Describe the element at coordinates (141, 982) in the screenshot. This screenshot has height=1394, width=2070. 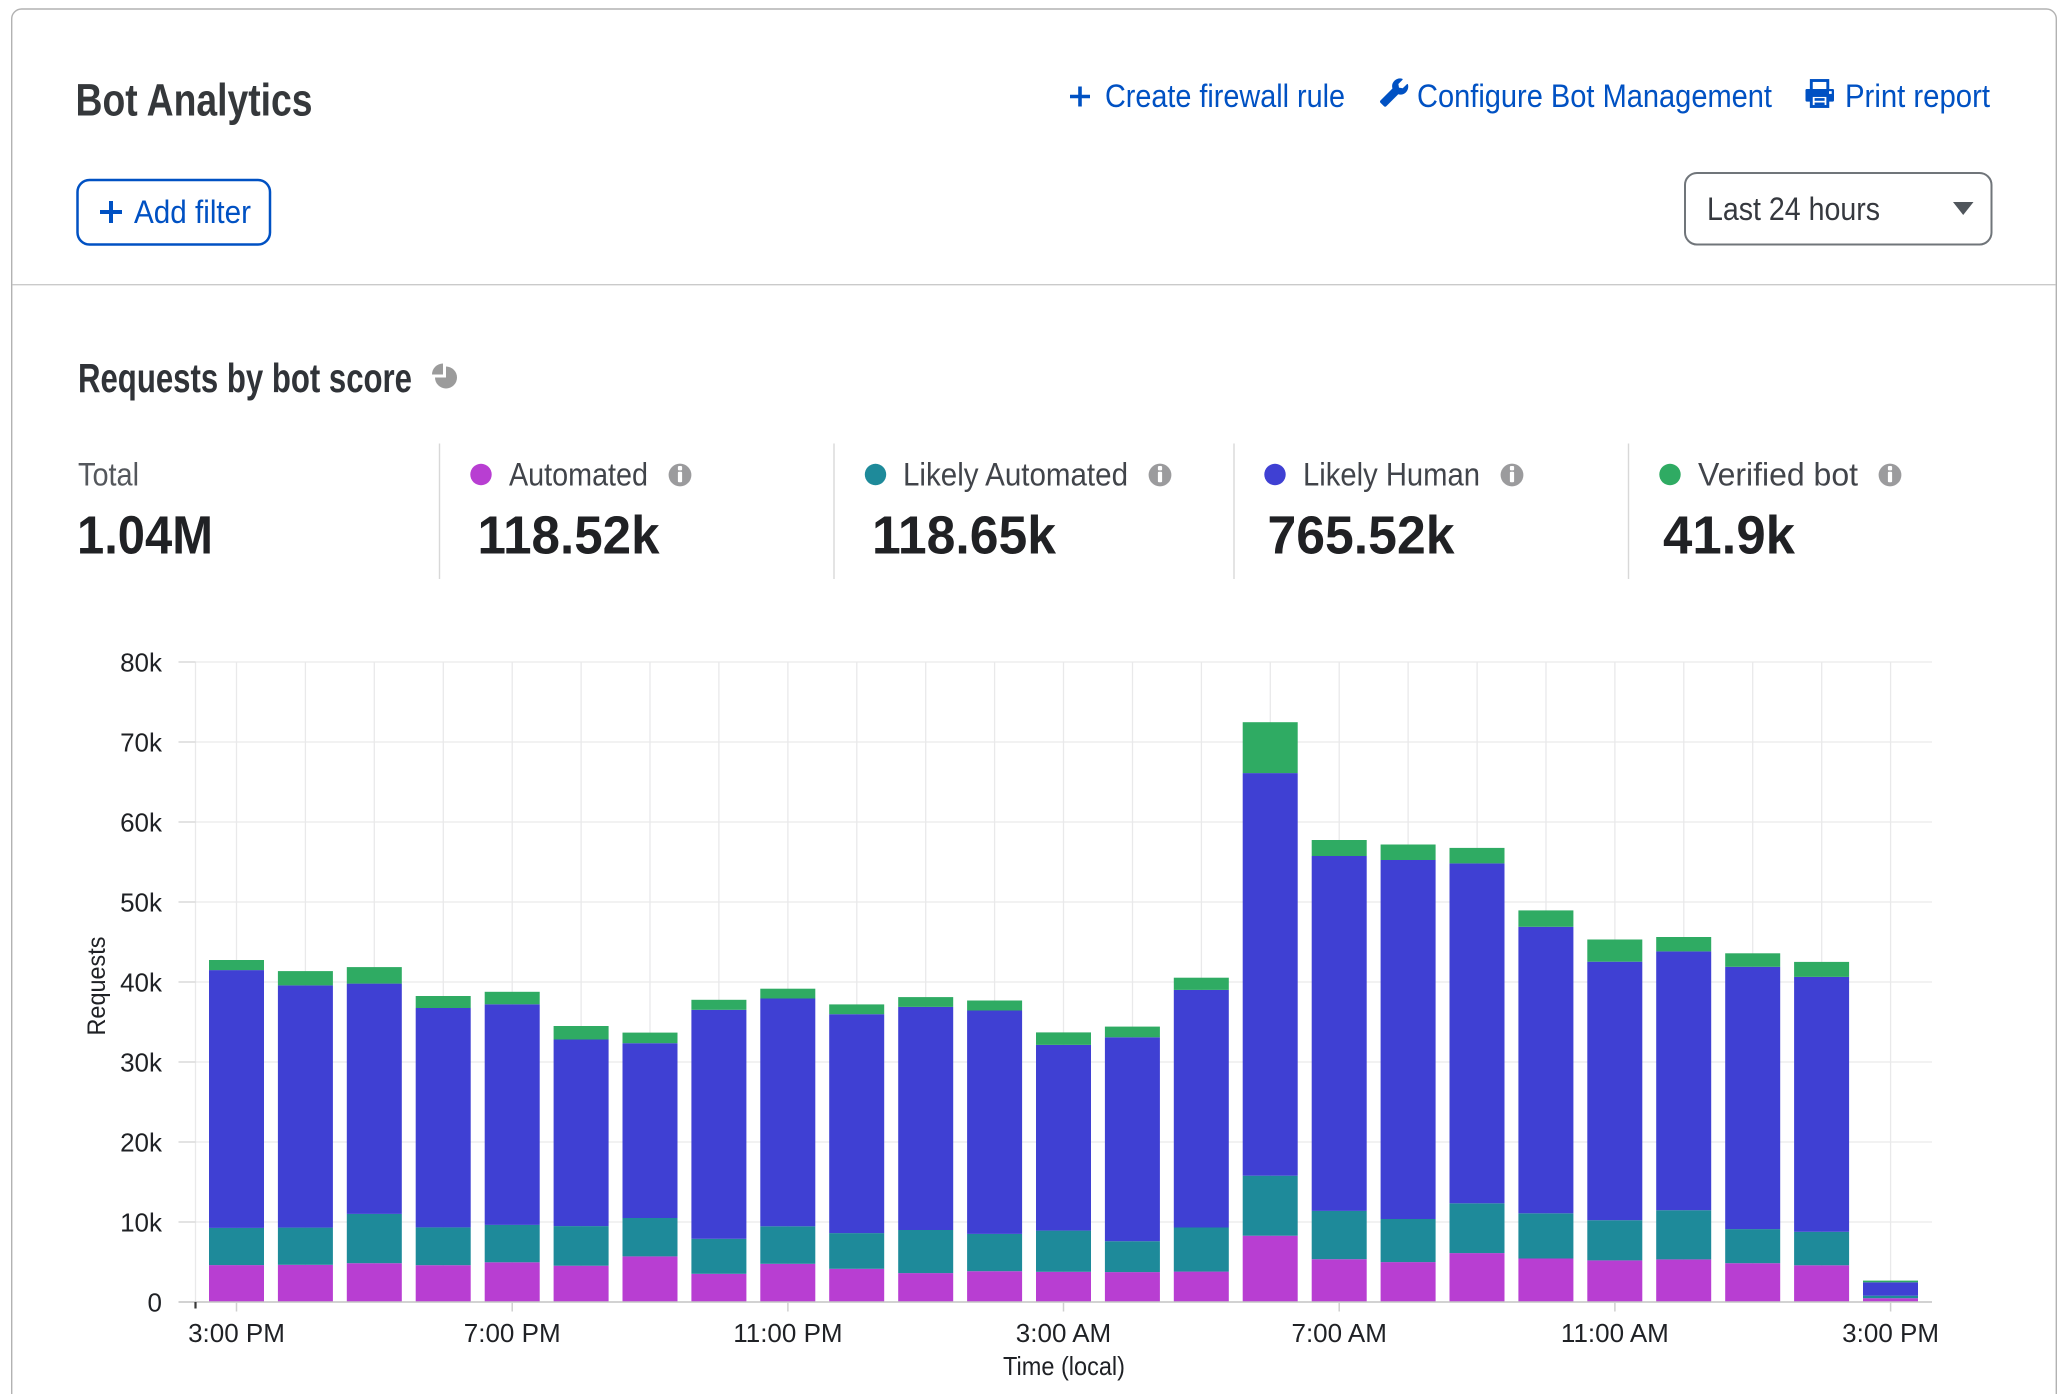
I see `svg-text: 40k` at that location.